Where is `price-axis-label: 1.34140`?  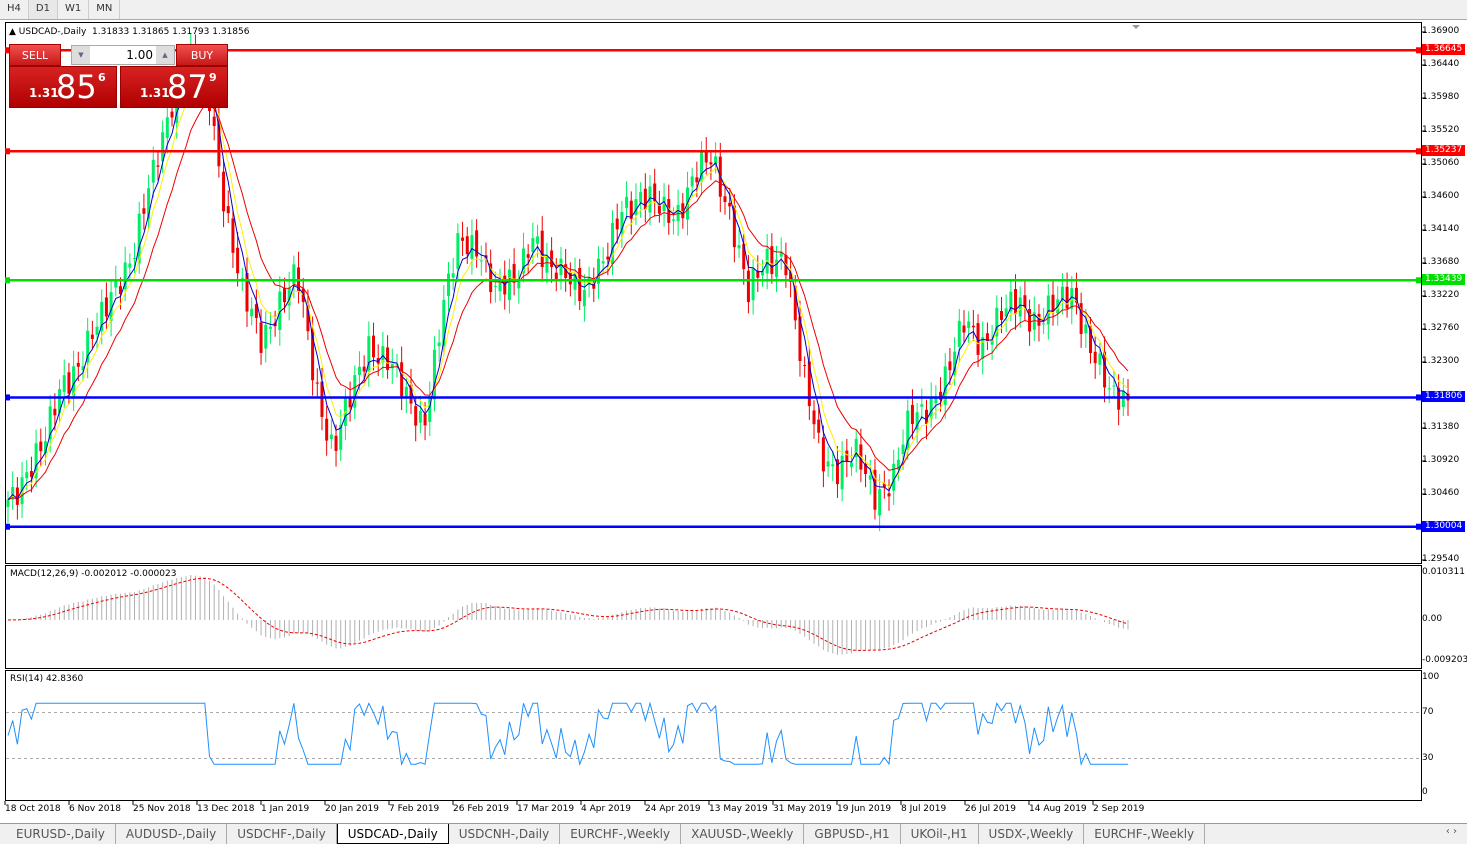 price-axis-label: 1.34140 is located at coordinates (1441, 229).